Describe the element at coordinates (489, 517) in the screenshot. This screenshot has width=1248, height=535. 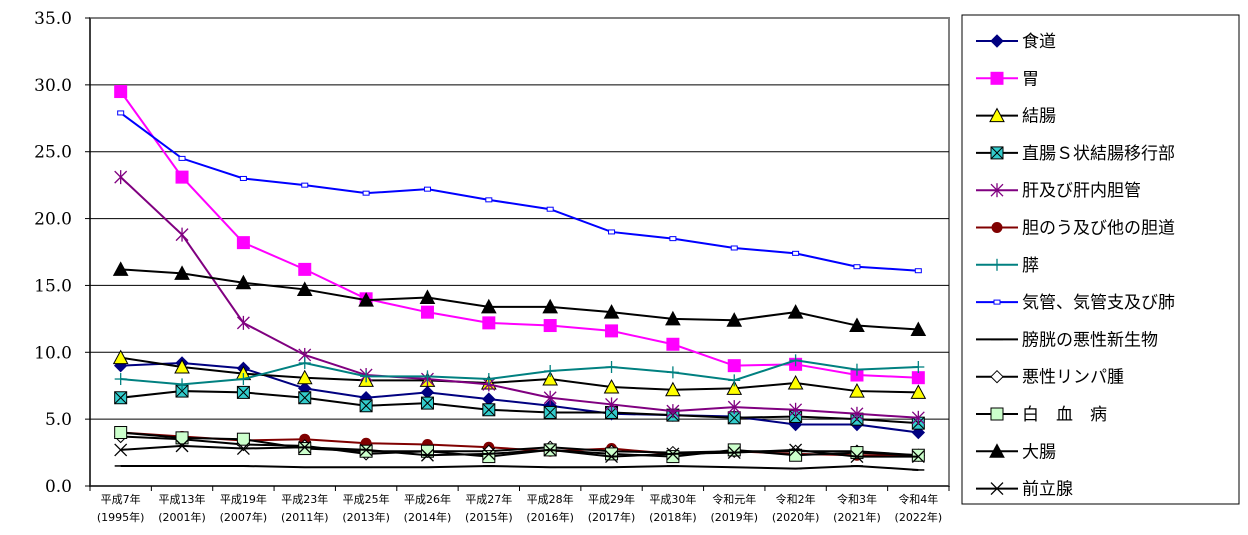
I see `x-tick-label: (2015年)` at that location.